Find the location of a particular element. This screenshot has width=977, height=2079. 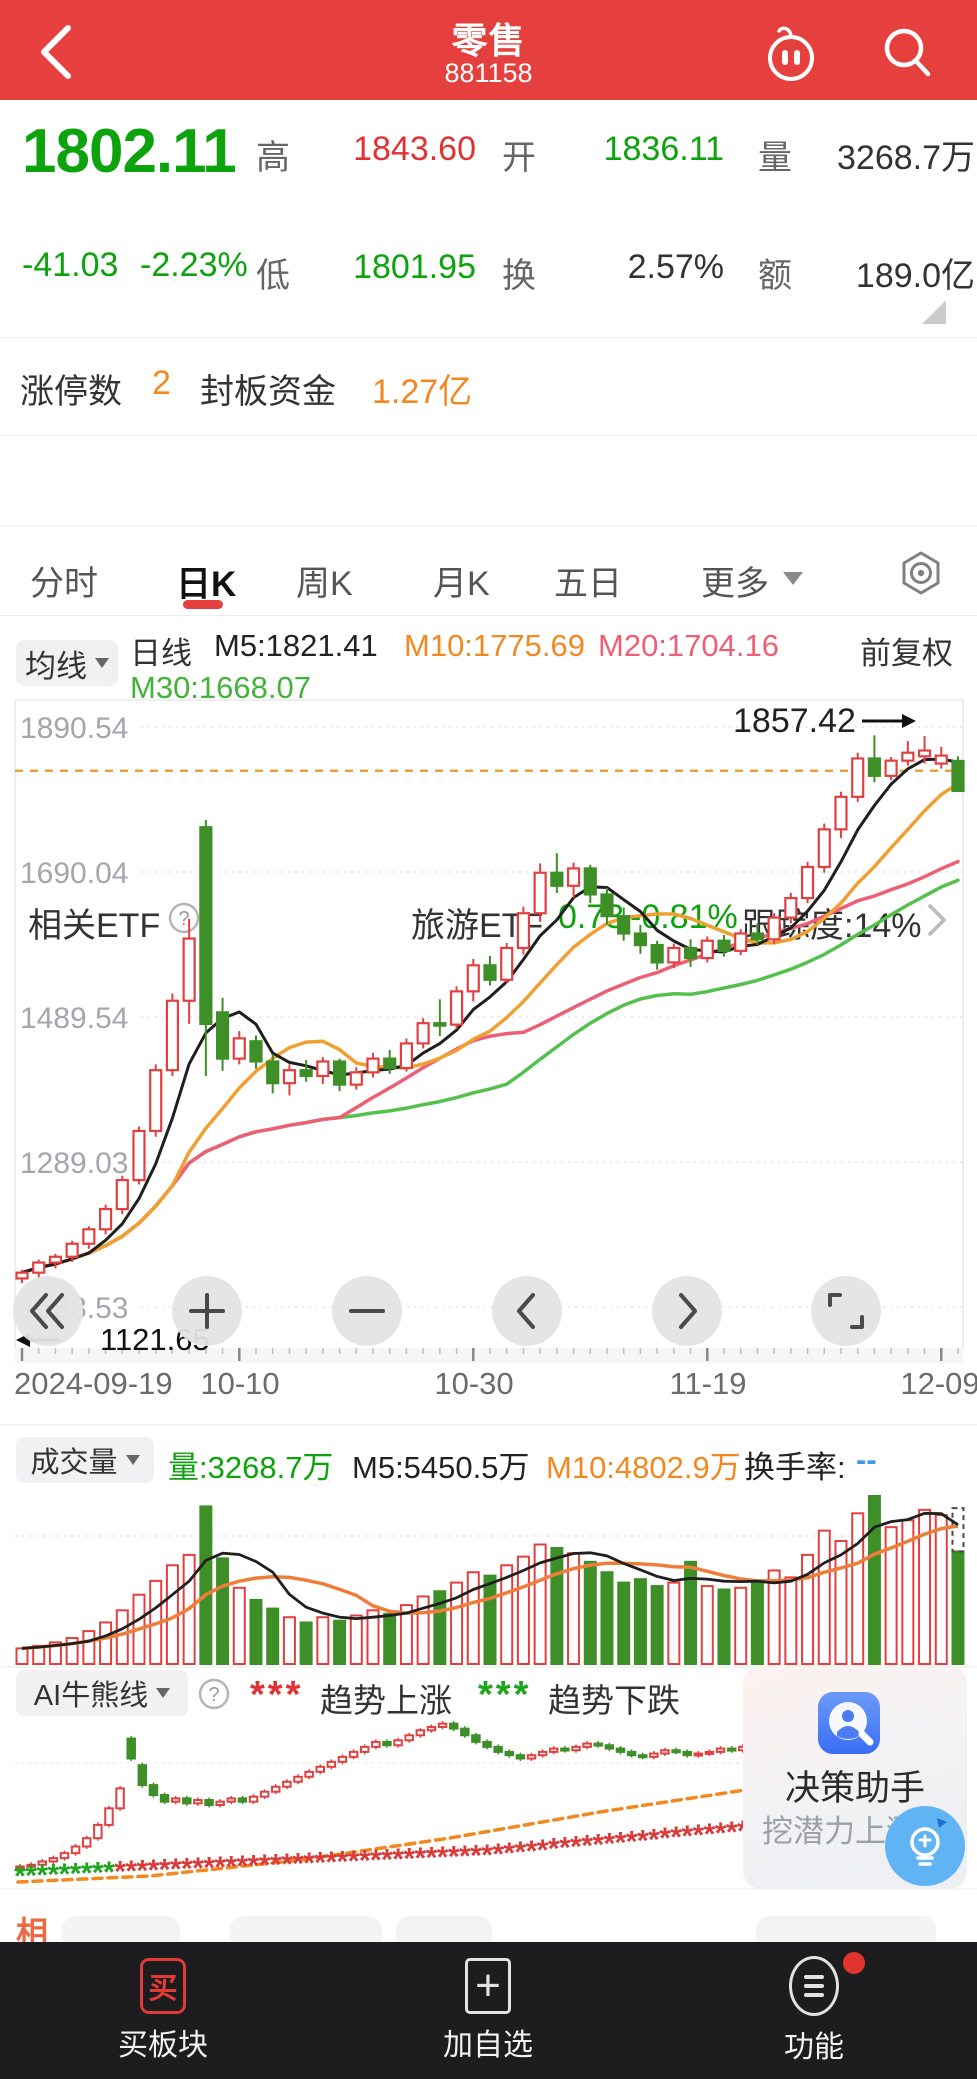

volume-value: 3268.7万 is located at coordinates (906, 158).